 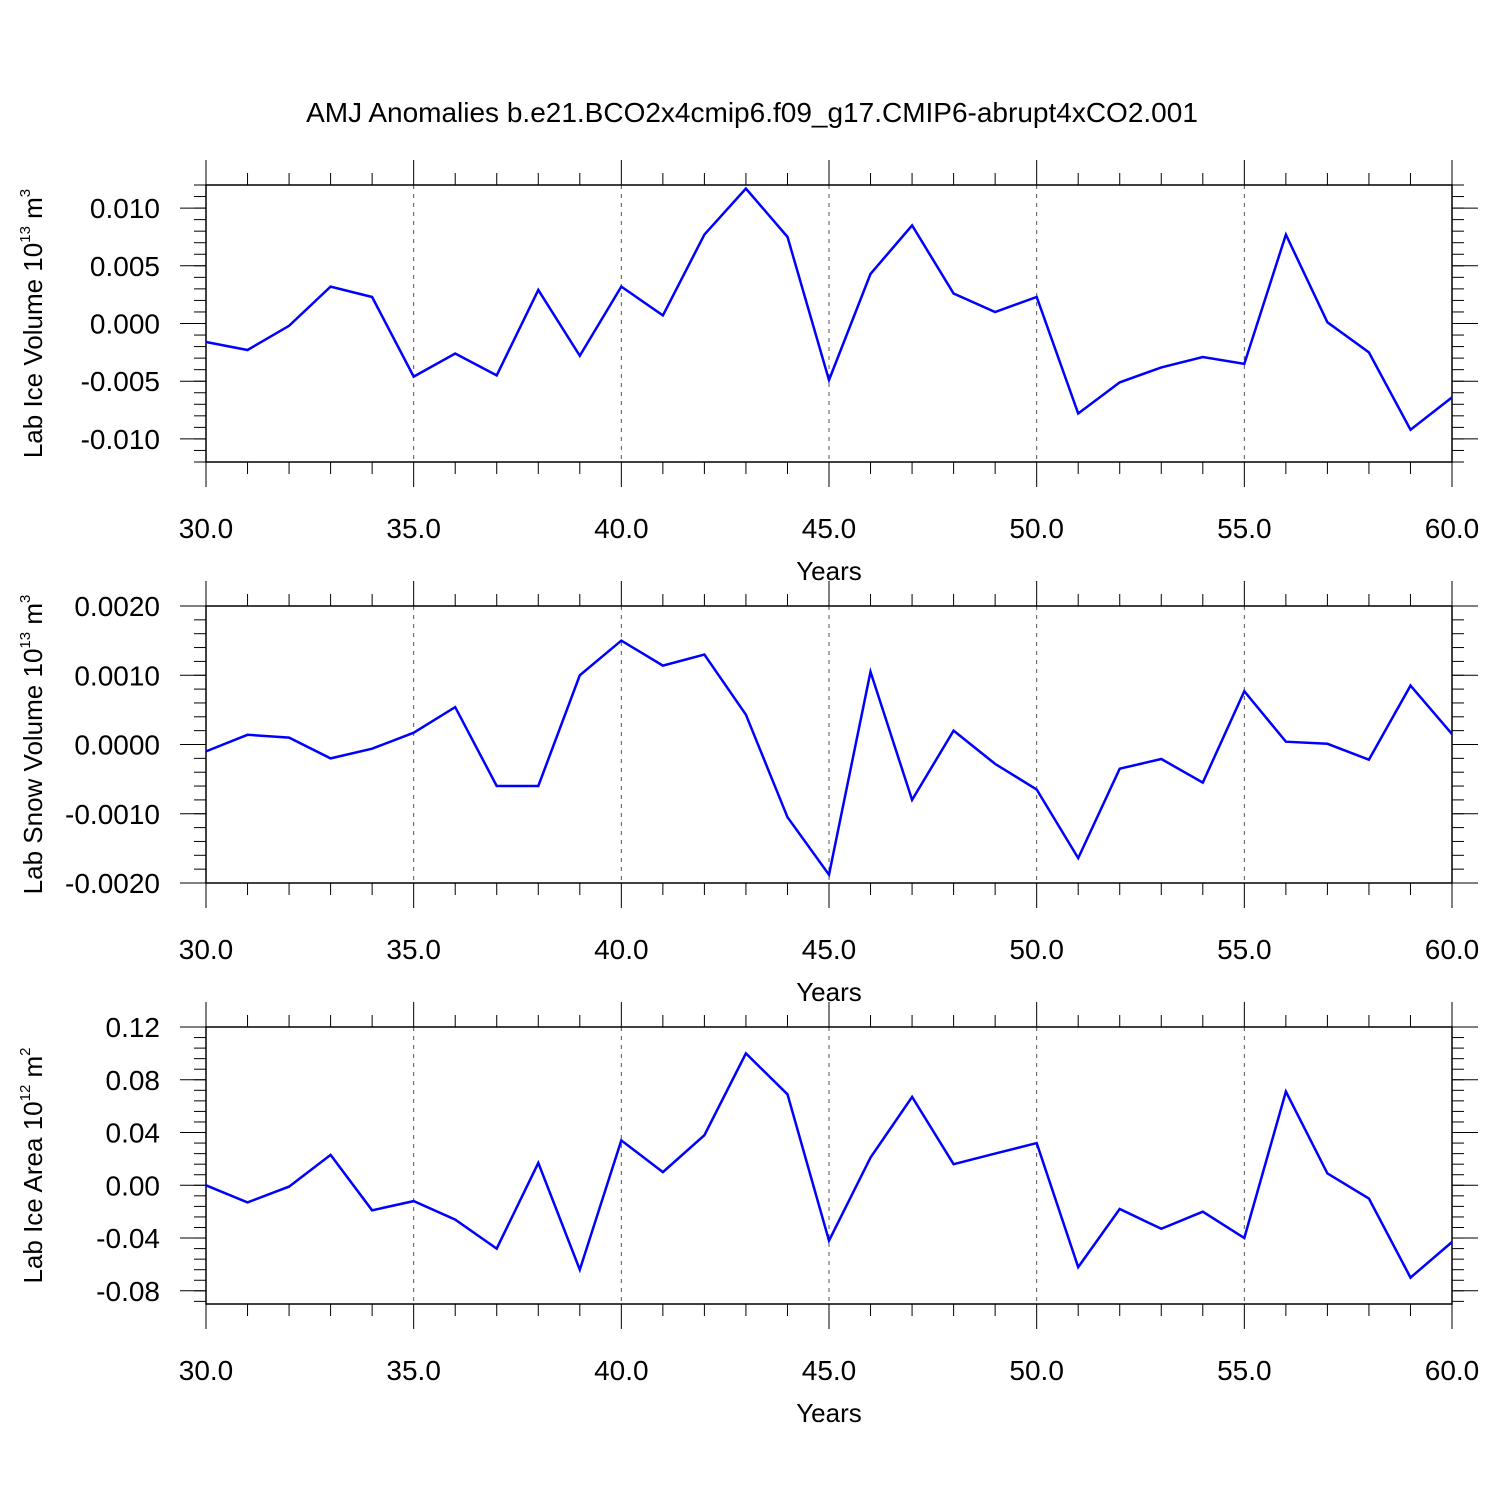 I want to click on y-tick-label: -0.04, so click(x=128, y=1238).